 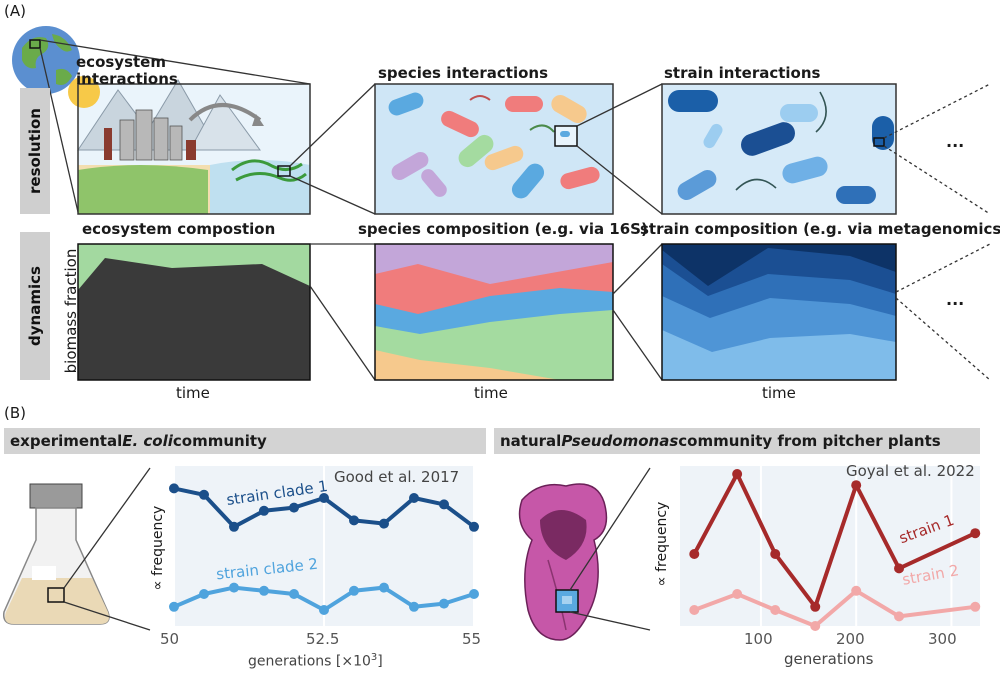 I want to click on pseudomonas-tick-200: 200, so click(x=850, y=639).